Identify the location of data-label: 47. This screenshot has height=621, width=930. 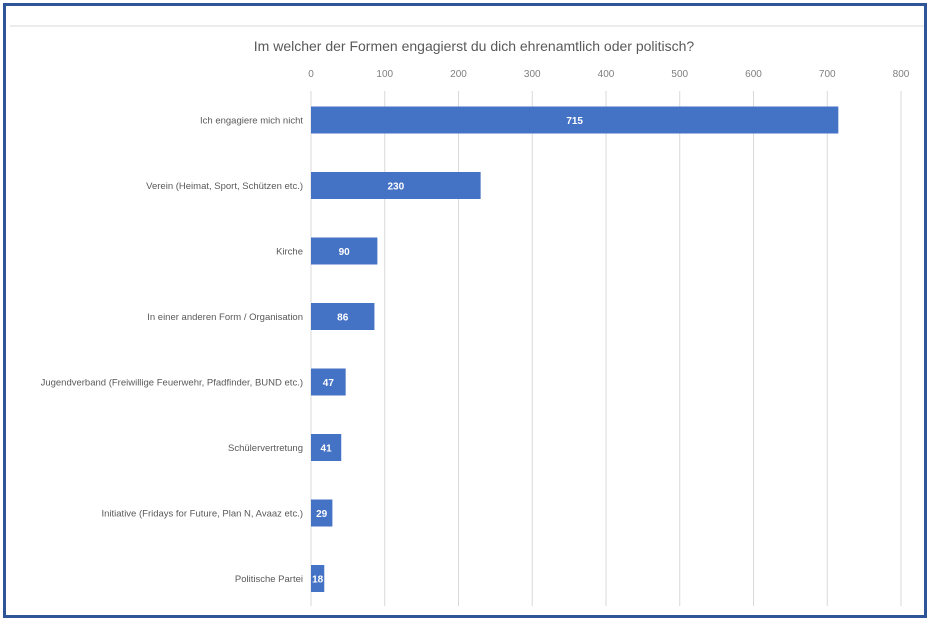
(329, 383).